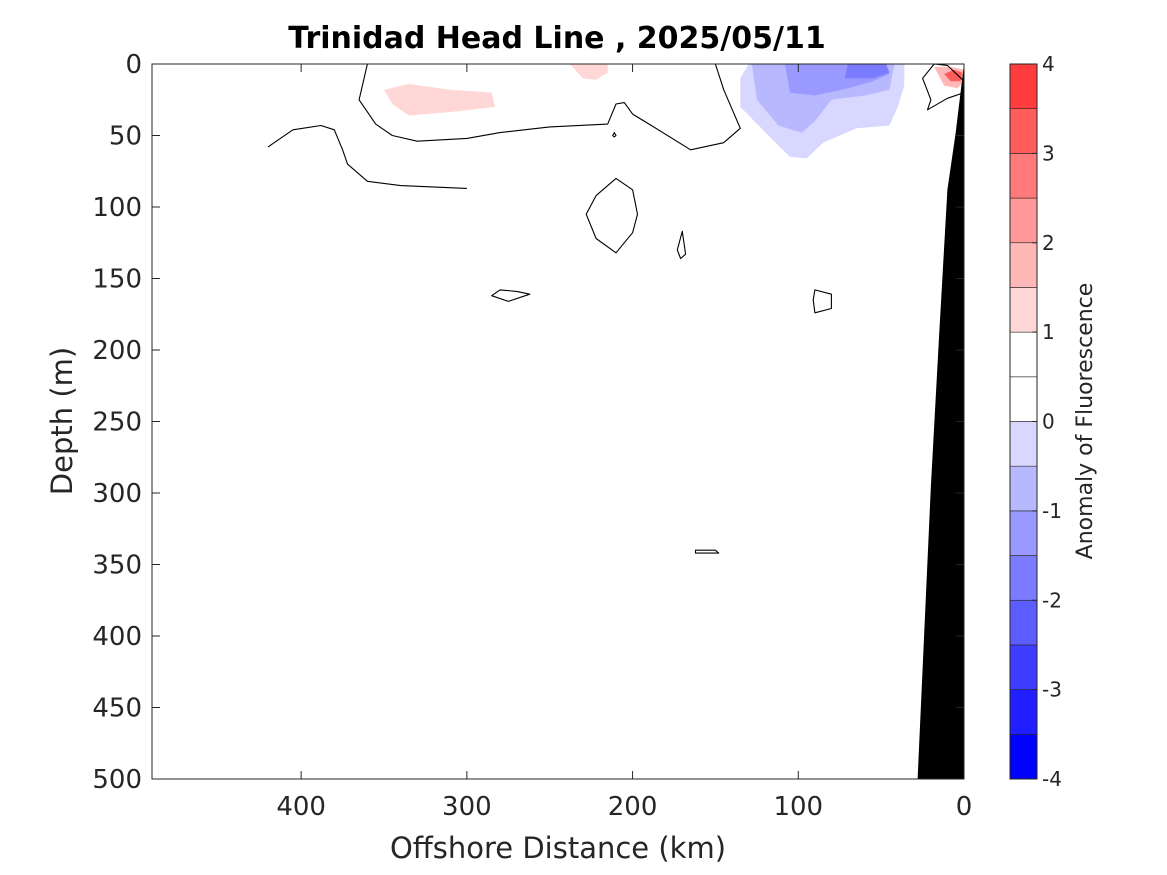 This screenshot has width=1167, height=875. What do you see at coordinates (1085, 421) in the screenshot?
I see `colorbar-label: Anomaly of Fluorescence` at bounding box center [1085, 421].